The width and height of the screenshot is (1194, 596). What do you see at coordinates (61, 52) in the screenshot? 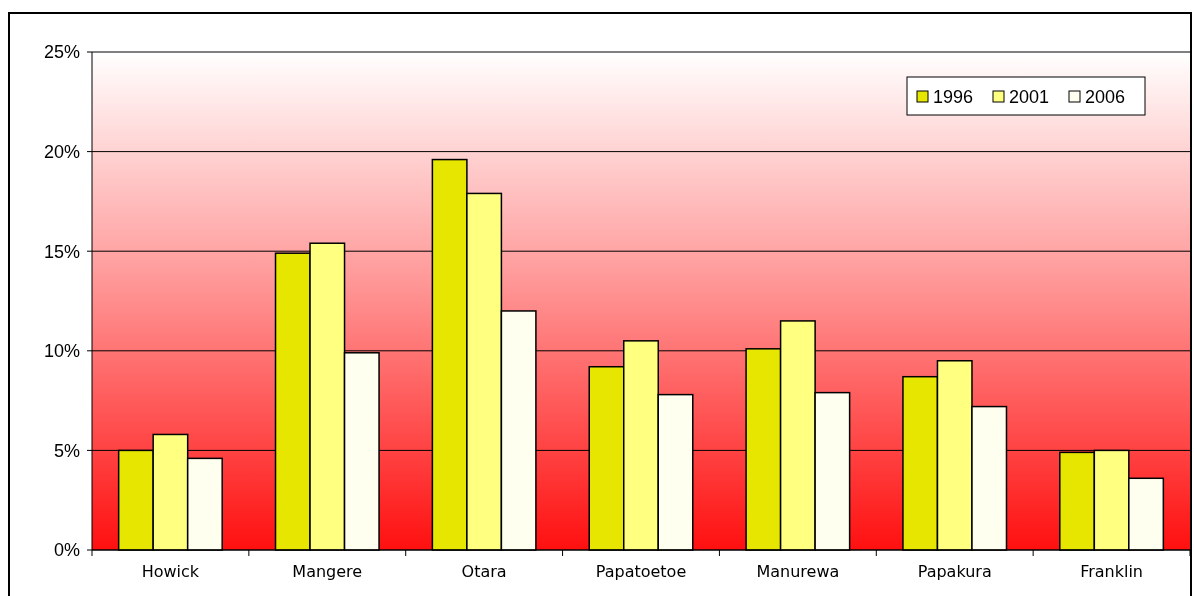
I see `y-tick-label: 25%` at bounding box center [61, 52].